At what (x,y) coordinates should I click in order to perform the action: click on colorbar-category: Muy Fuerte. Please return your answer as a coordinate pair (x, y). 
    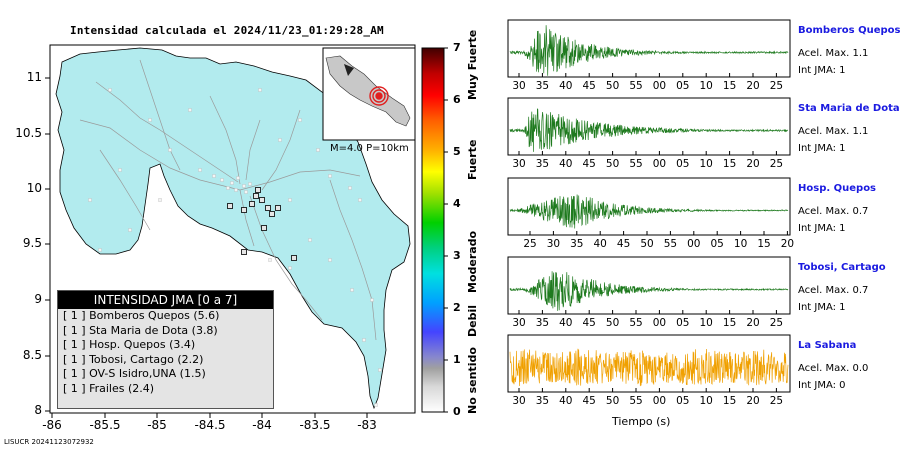
    Looking at the image, I should click on (472, 64).